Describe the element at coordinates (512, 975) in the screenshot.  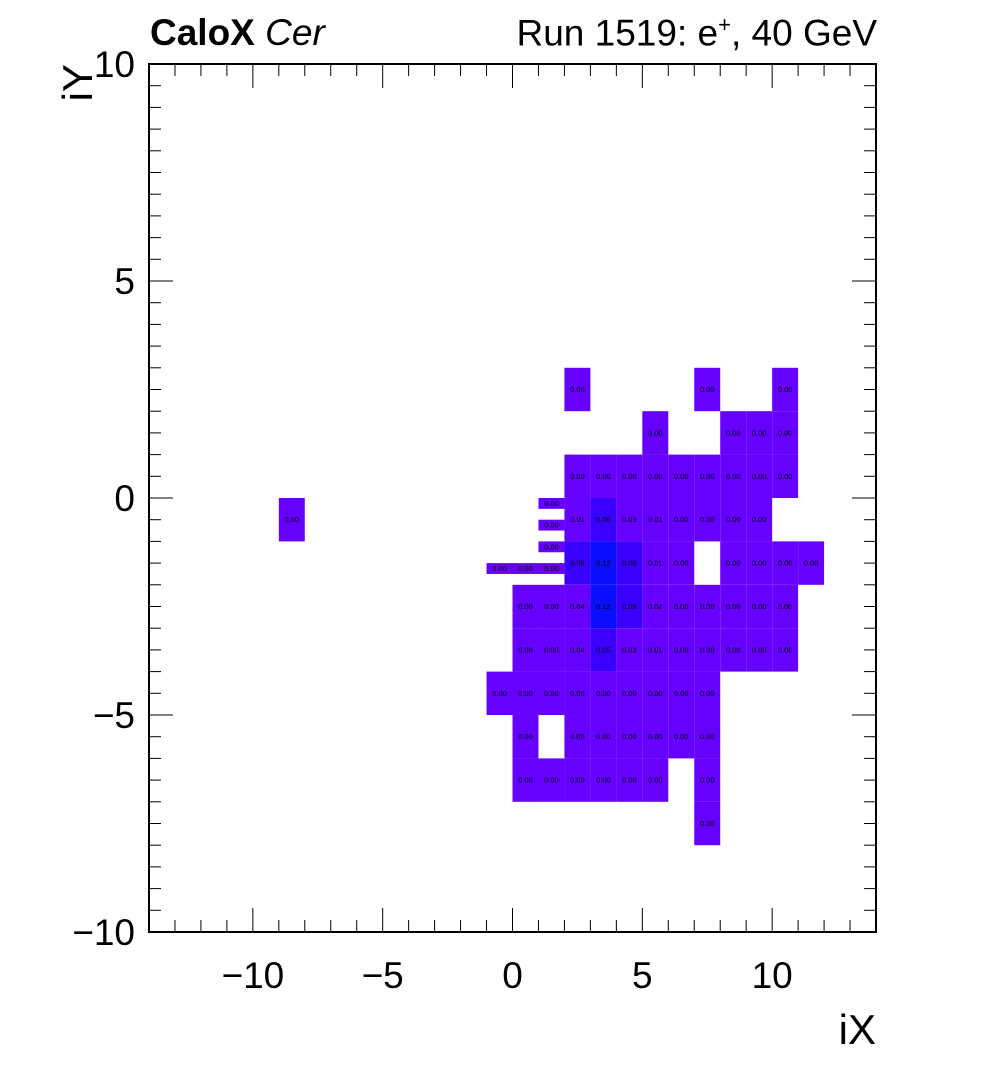
I see `x-tick-label: 0` at that location.